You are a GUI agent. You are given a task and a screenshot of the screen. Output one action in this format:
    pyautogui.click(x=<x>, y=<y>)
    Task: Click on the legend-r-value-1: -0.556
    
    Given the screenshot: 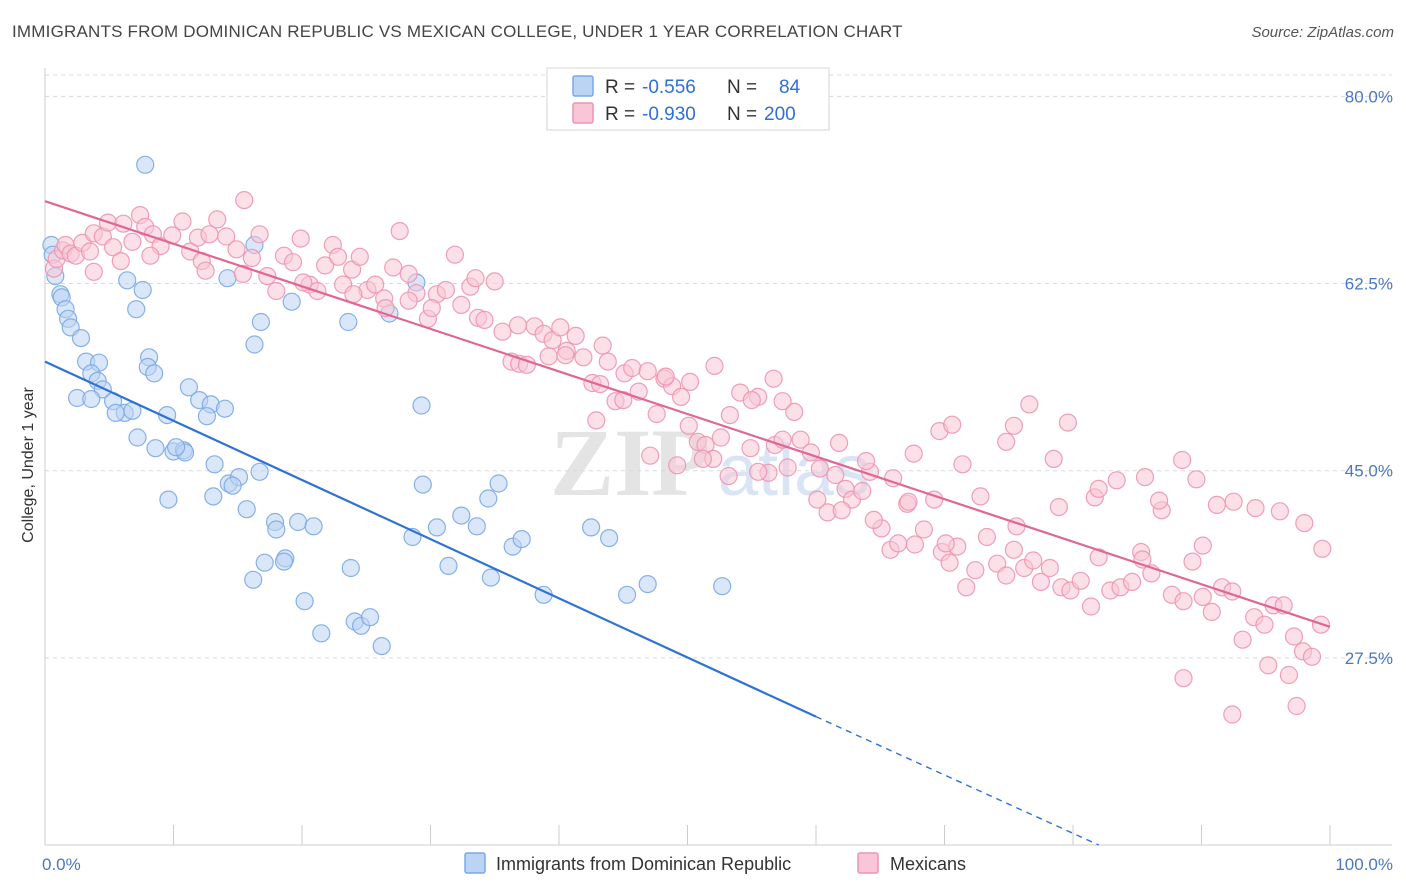 What is the action you would take?
    pyautogui.click(x=669, y=87)
    